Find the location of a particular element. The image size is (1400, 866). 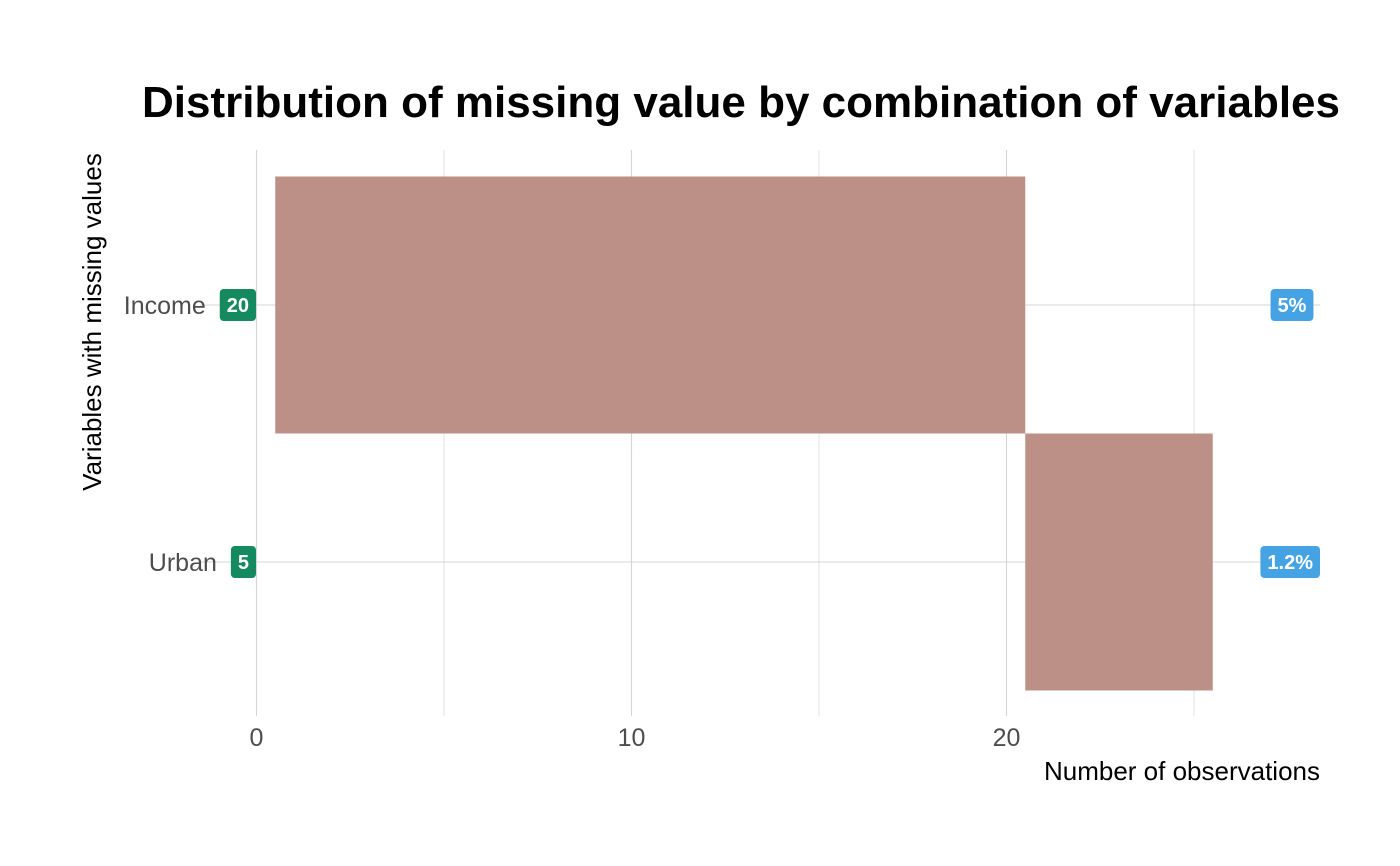

y-tick-label-urban: Urban is located at coordinates (183, 563).